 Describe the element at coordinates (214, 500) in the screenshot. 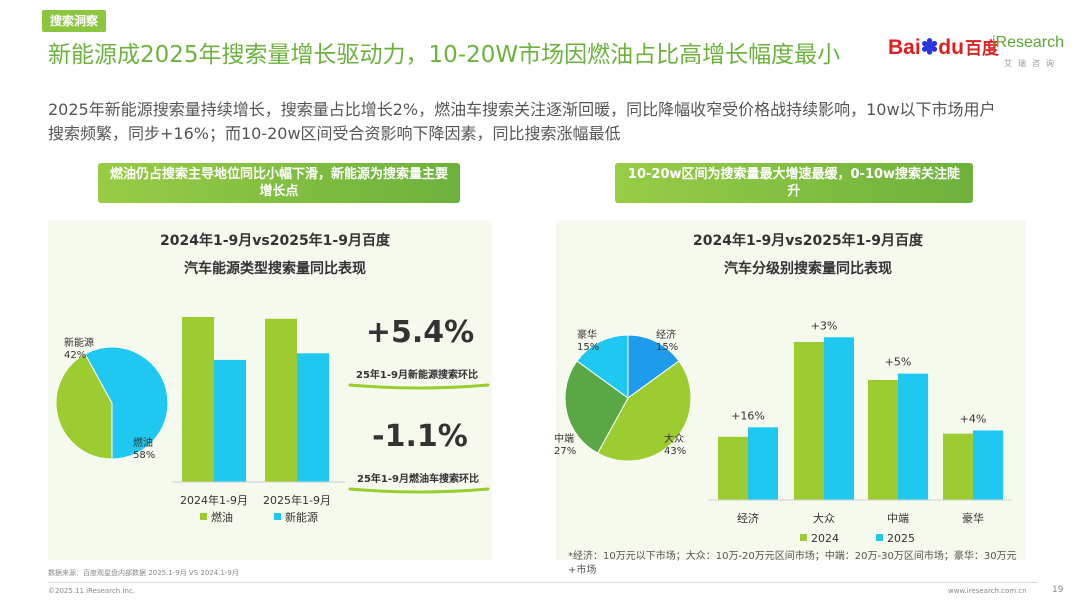

I see `bar1-xlabel-0: 2024年1-9月` at that location.